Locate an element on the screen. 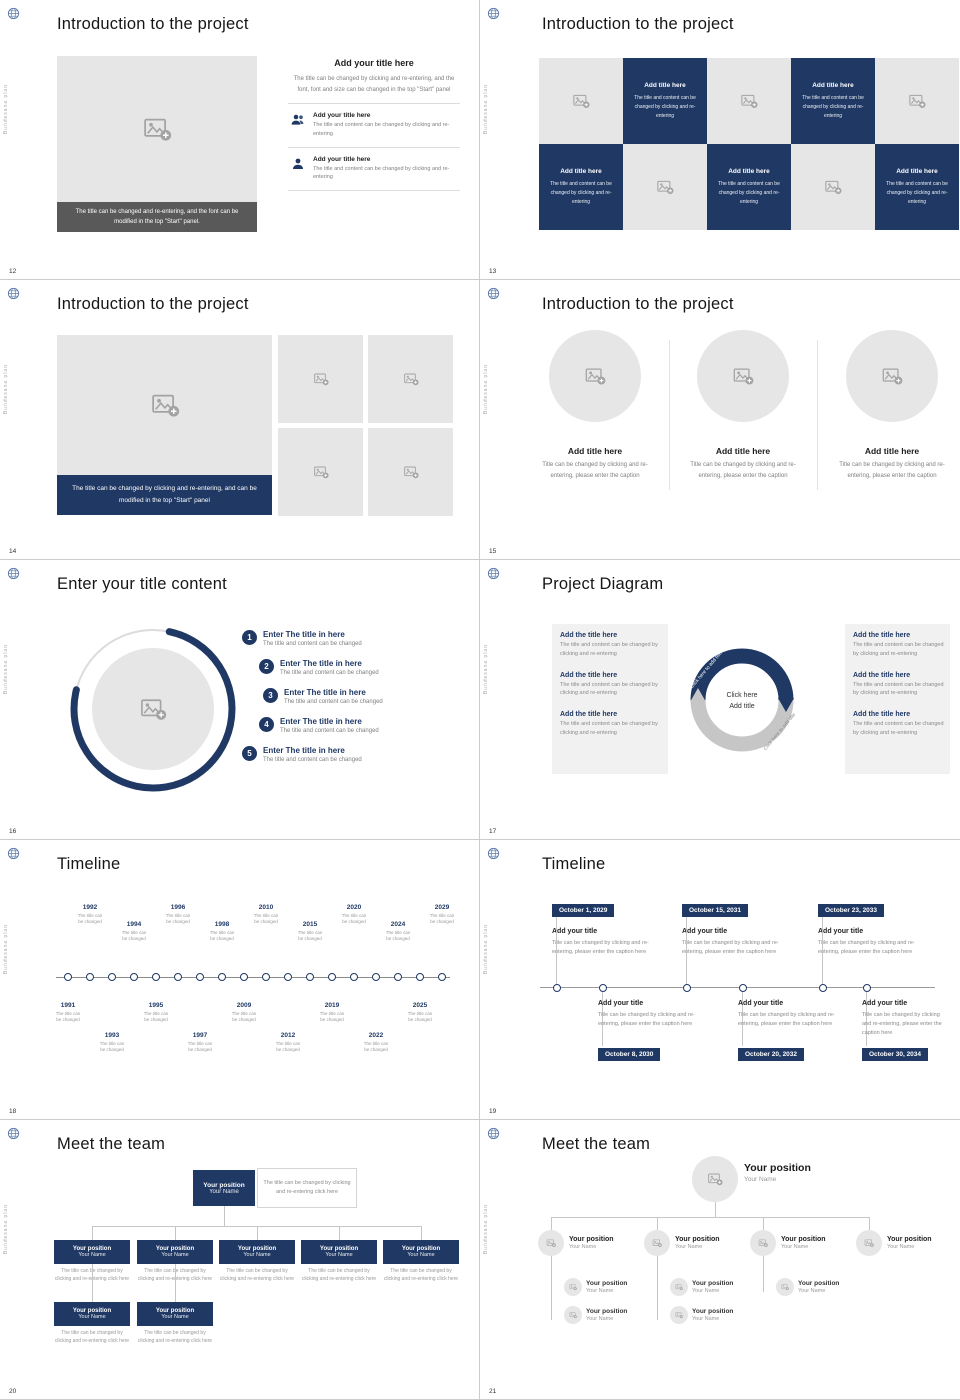  year-label: 1992 is located at coordinates (90, 907).